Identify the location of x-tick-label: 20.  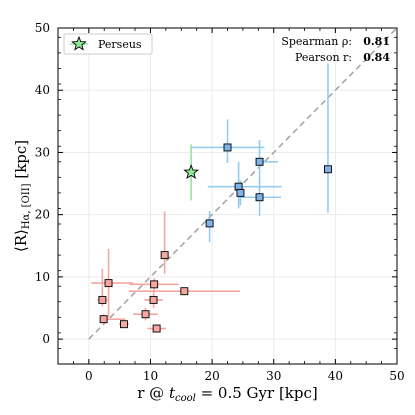
(211, 376).